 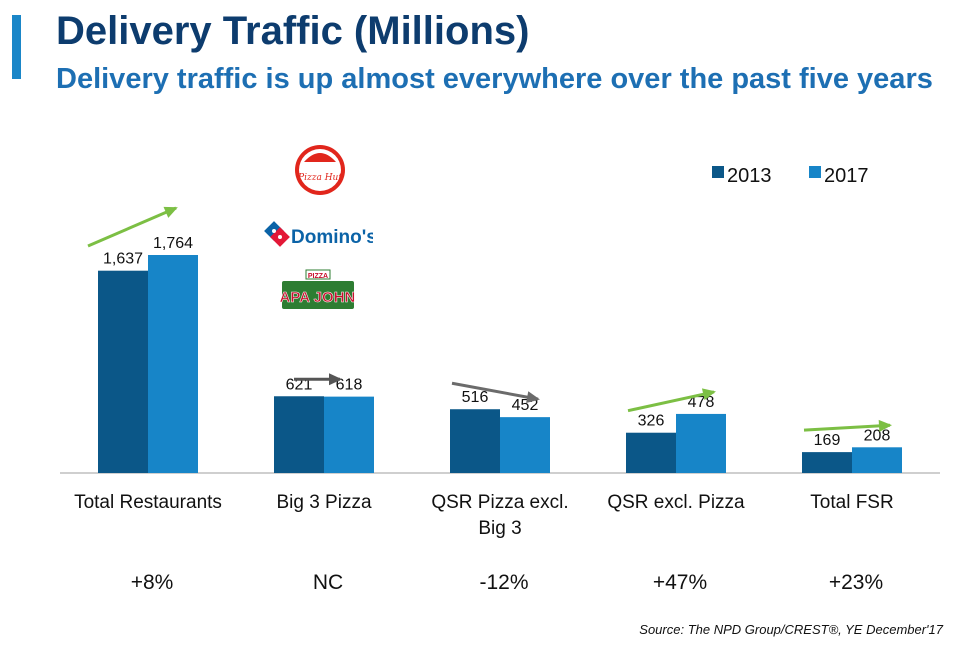 I want to click on category-label-3: QSR excl. Pizza, so click(x=676, y=502).